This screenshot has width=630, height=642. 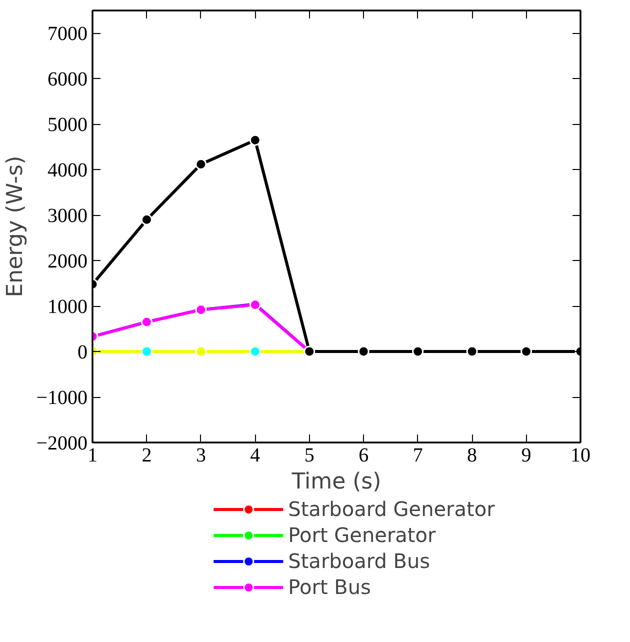 I want to click on legend-label: Port Bus, so click(x=329, y=587).